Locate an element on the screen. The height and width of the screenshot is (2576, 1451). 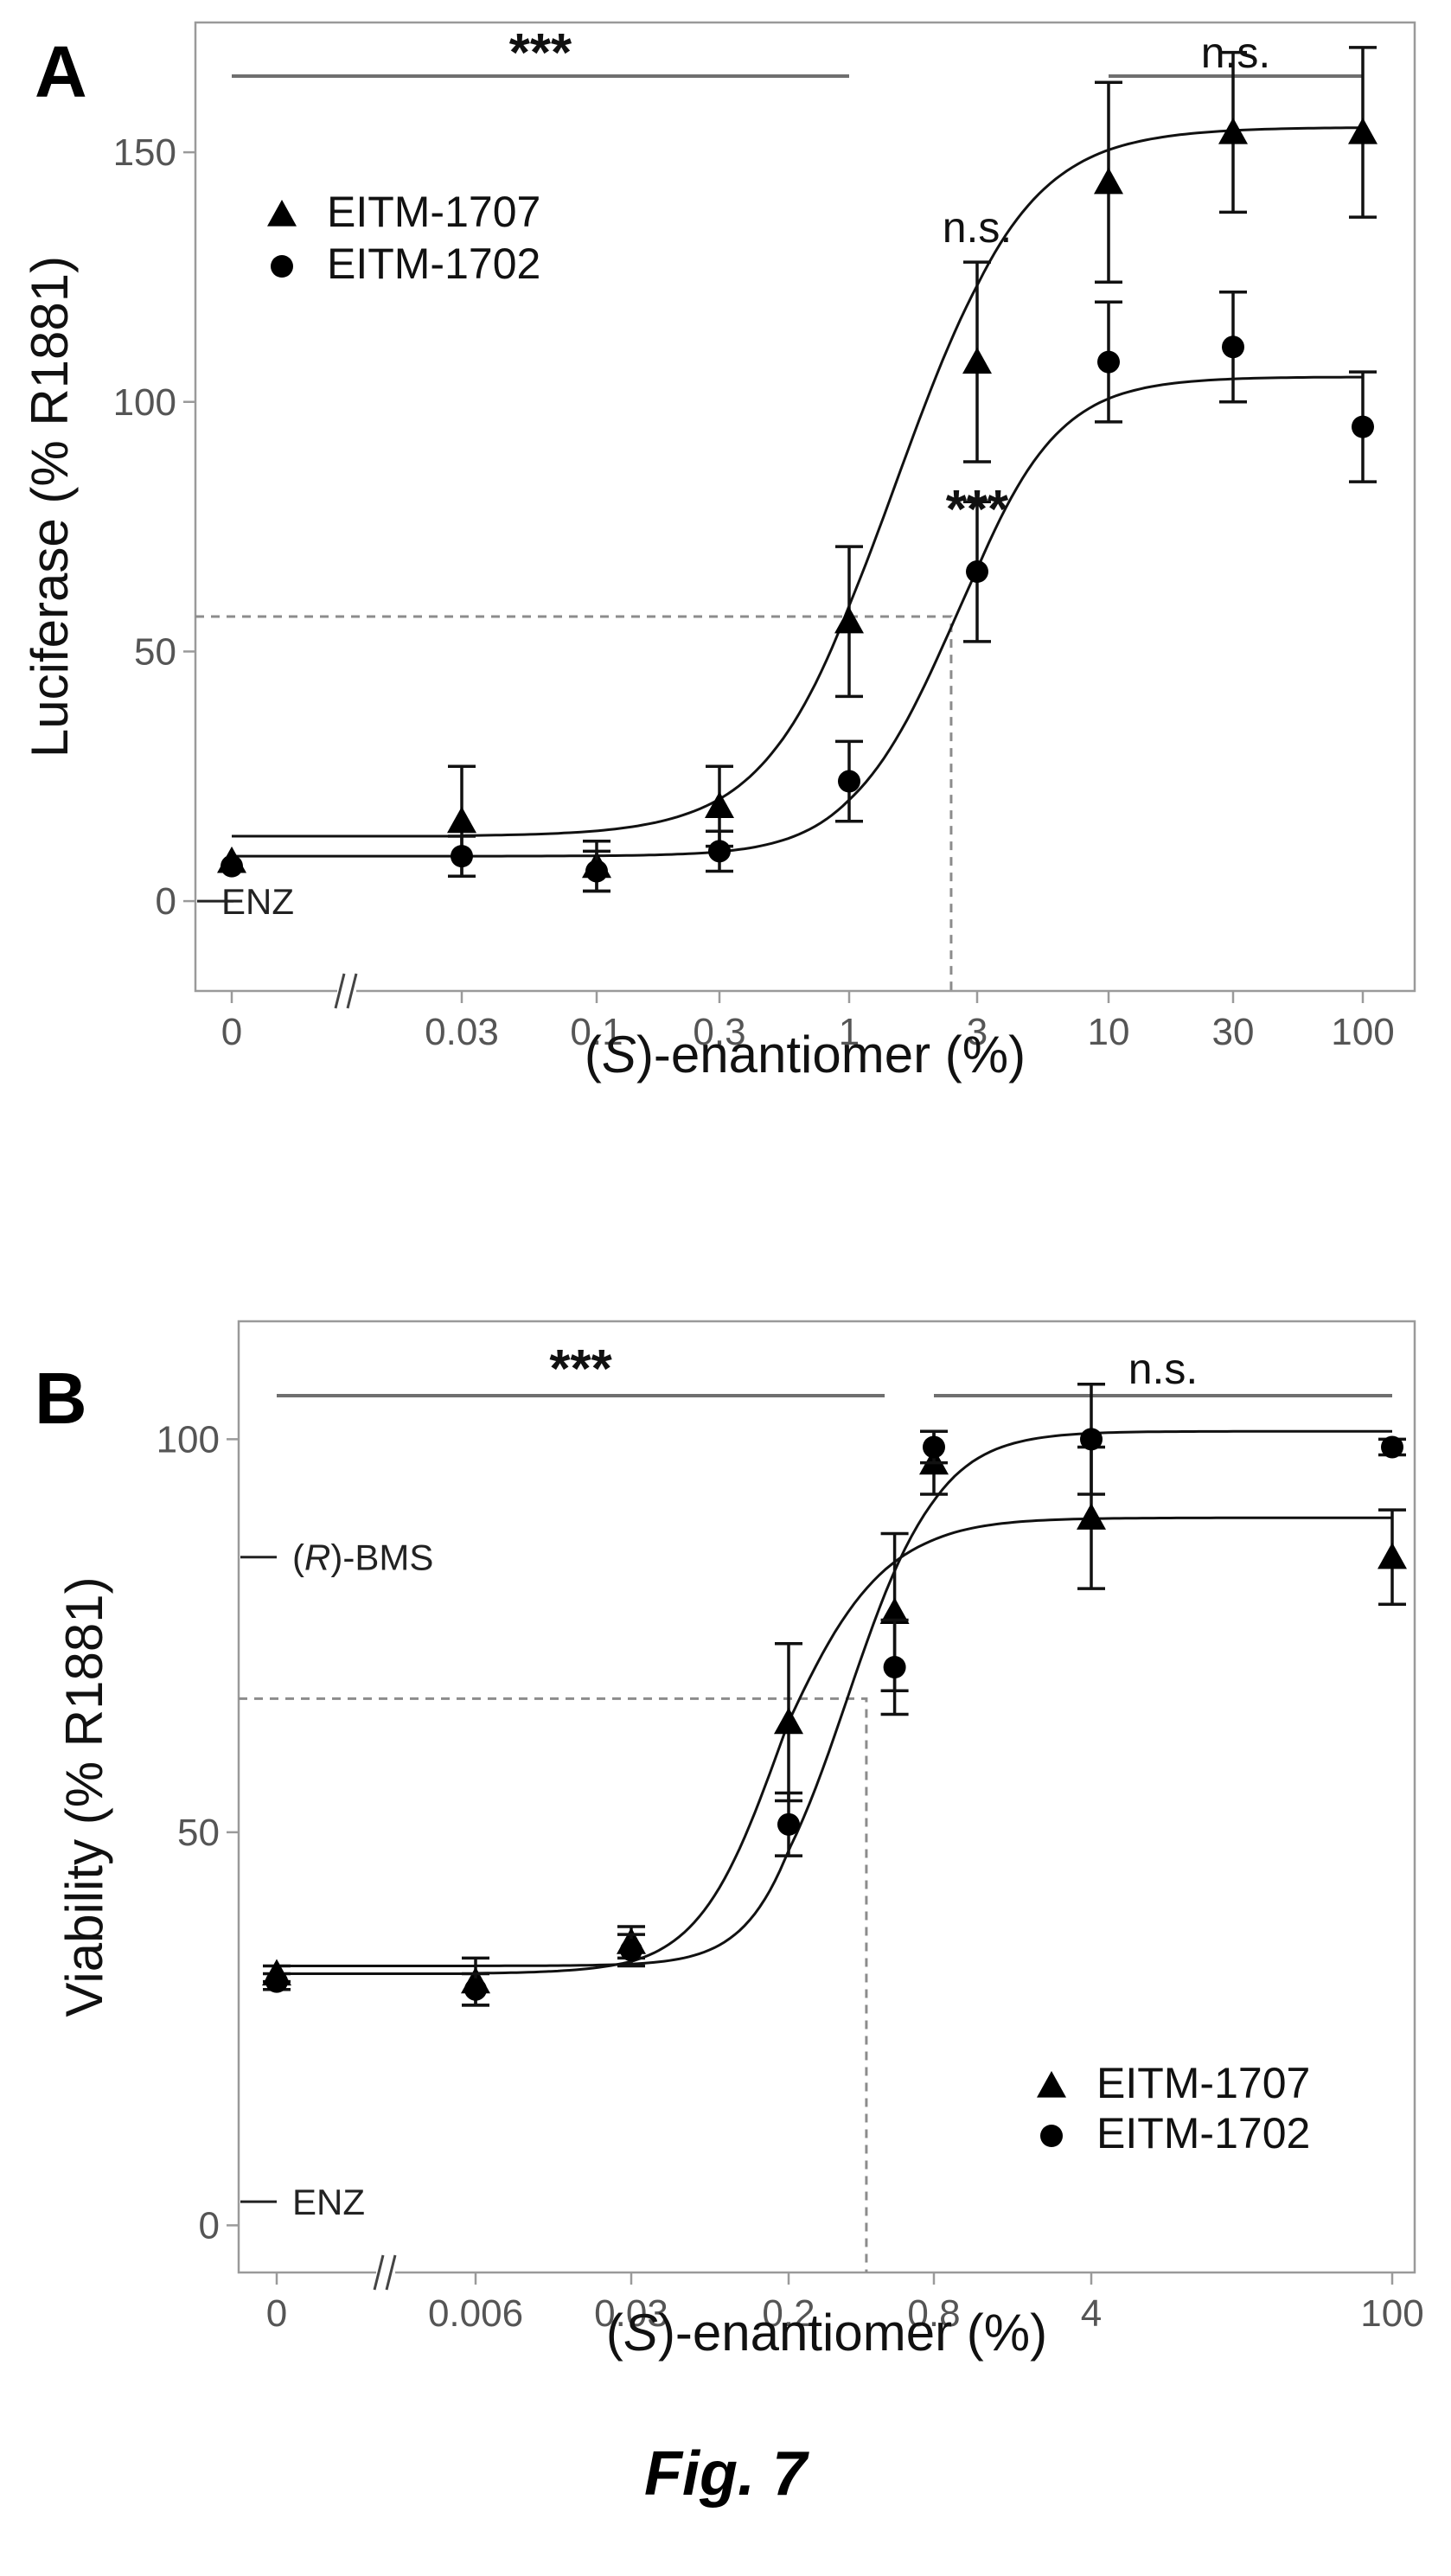
x-tick-label: 4 is located at coordinates (1091, 2313).